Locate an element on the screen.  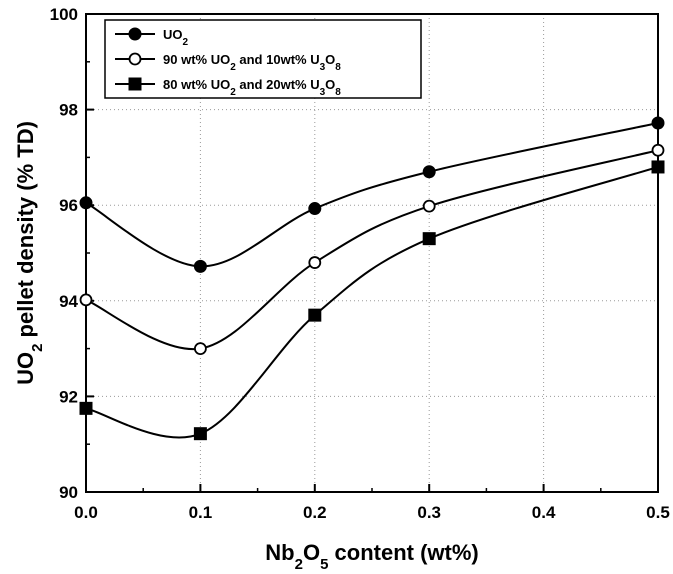
x-tick-label: 0.5 is located at coordinates (658, 512).